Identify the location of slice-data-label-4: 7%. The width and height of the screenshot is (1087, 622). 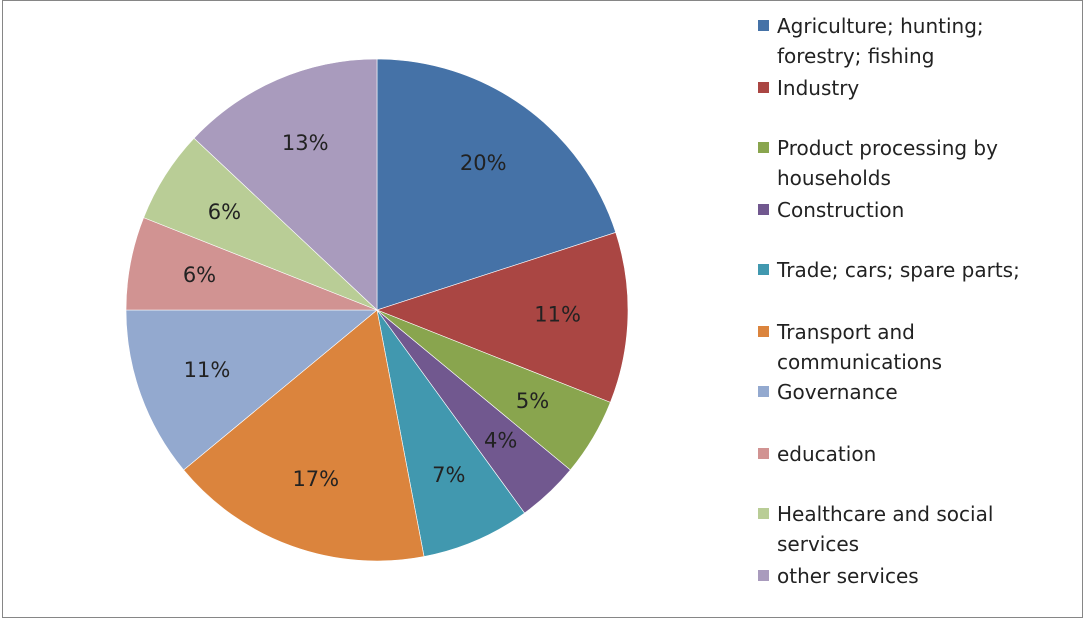
(448, 475).